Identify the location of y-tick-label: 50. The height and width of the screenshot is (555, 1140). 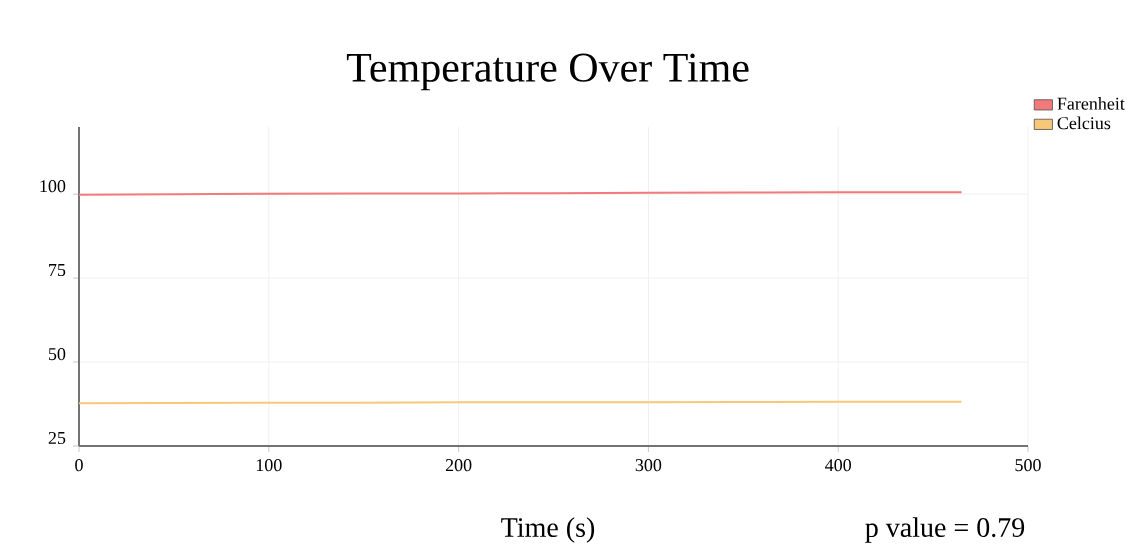
(57, 354).